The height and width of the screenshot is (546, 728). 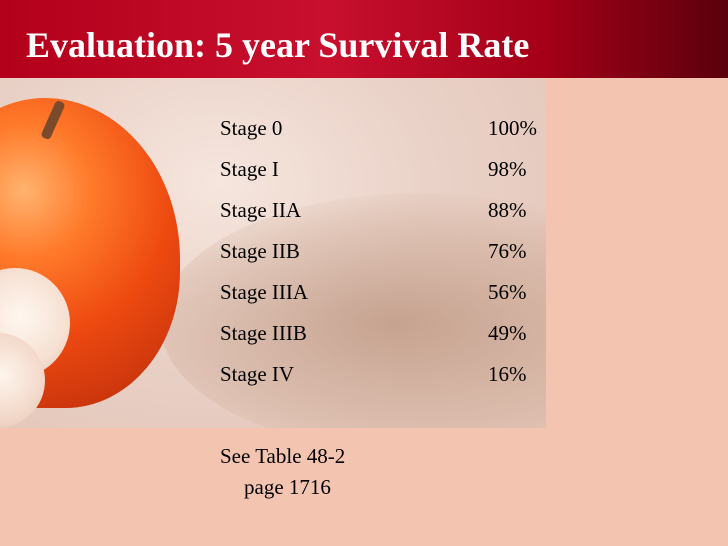 What do you see at coordinates (410, 292) in the screenshot?
I see `table-row: Stage IIIA 56%` at bounding box center [410, 292].